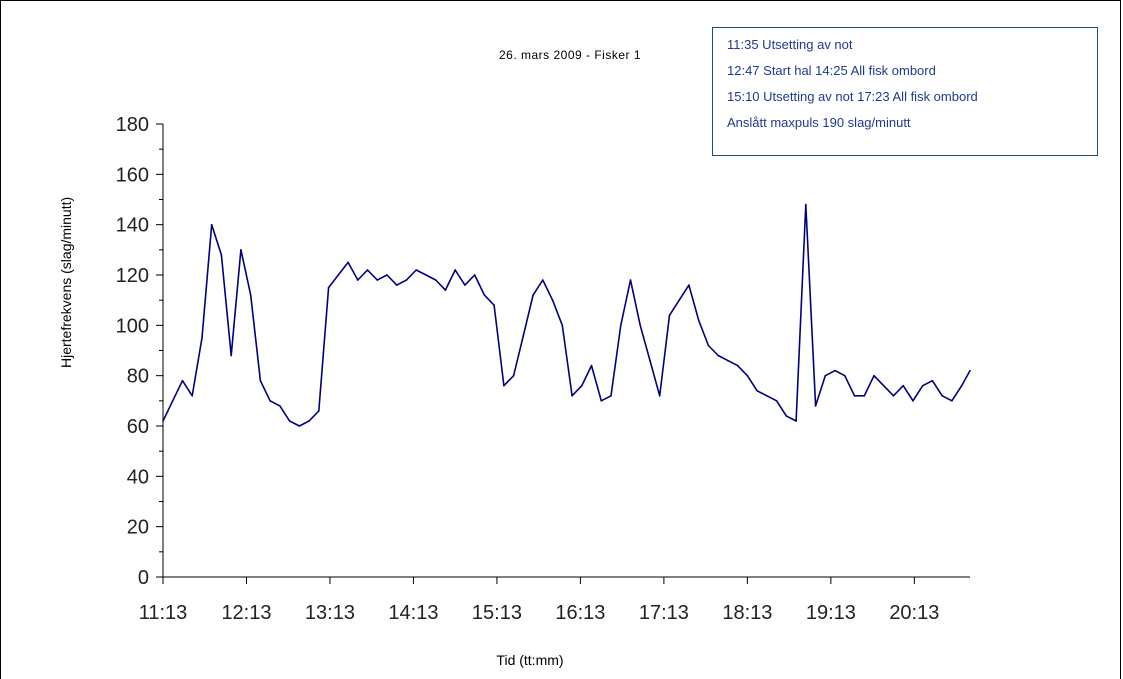  Describe the element at coordinates (413, 613) in the screenshot. I see `x-tick-label: 14:13` at that location.